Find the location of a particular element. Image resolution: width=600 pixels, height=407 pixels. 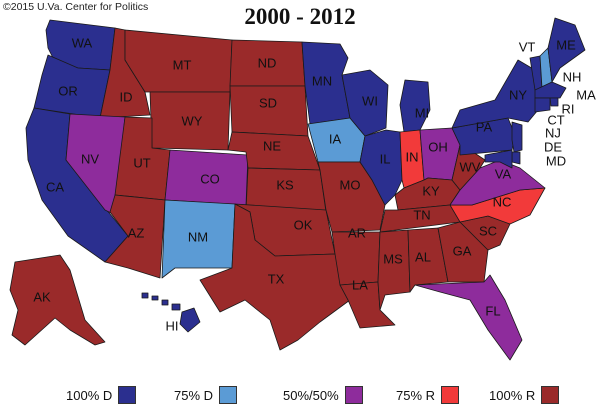

label-ut: UT is located at coordinates (141, 162).